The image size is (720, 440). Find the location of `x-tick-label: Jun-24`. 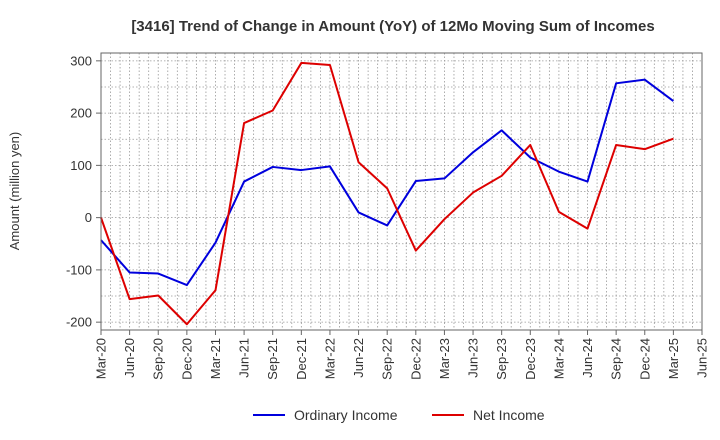

x-tick-label: Jun-24 is located at coordinates (587, 358).